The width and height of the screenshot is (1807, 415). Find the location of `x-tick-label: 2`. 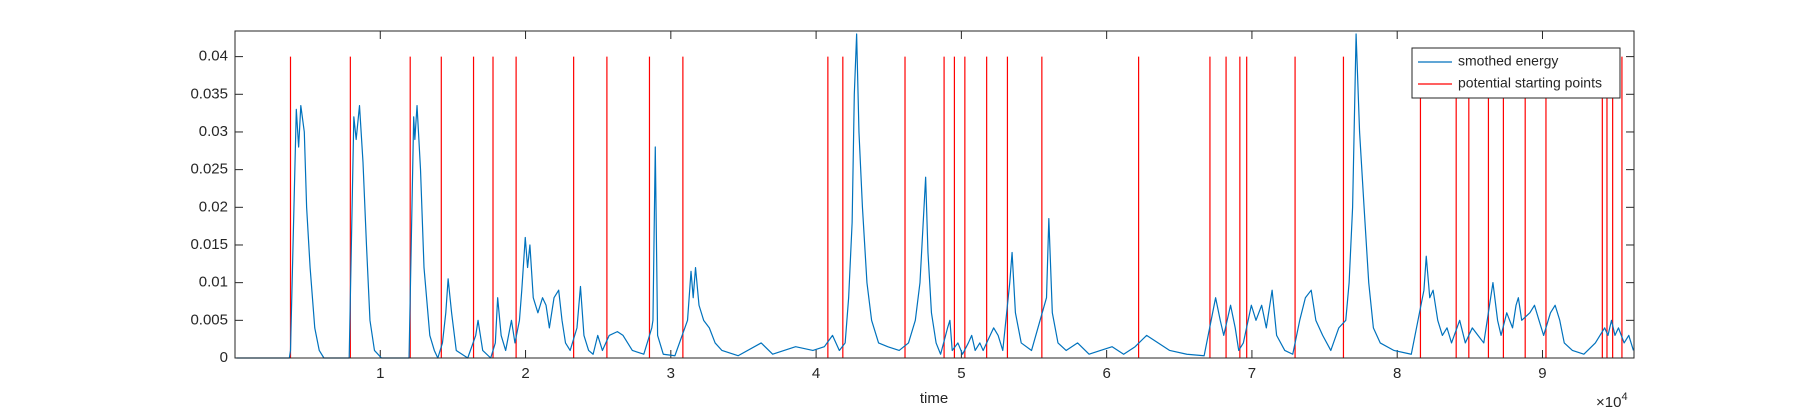

x-tick-label: 2 is located at coordinates (525, 373).